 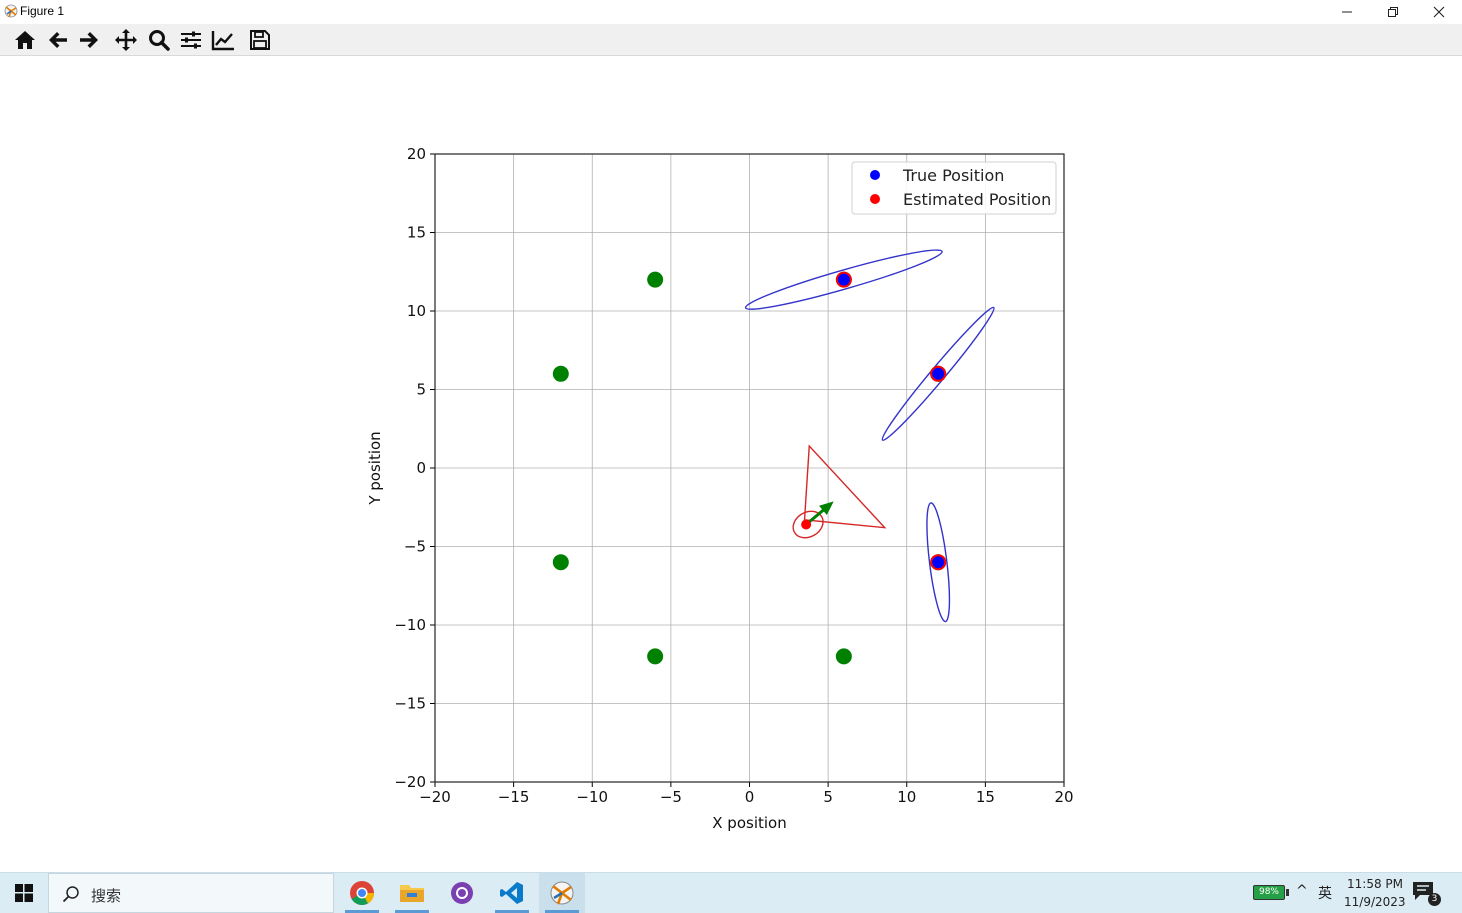 I want to click on vscode-icon, so click(x=511, y=893).